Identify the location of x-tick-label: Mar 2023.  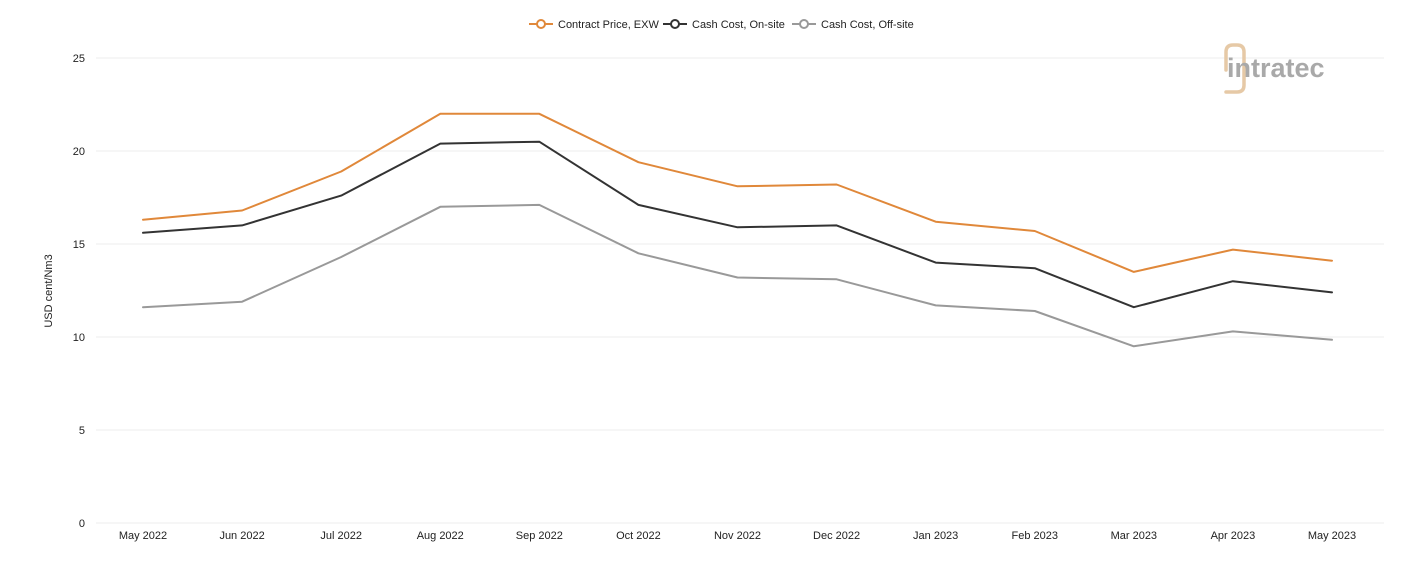
(1134, 536).